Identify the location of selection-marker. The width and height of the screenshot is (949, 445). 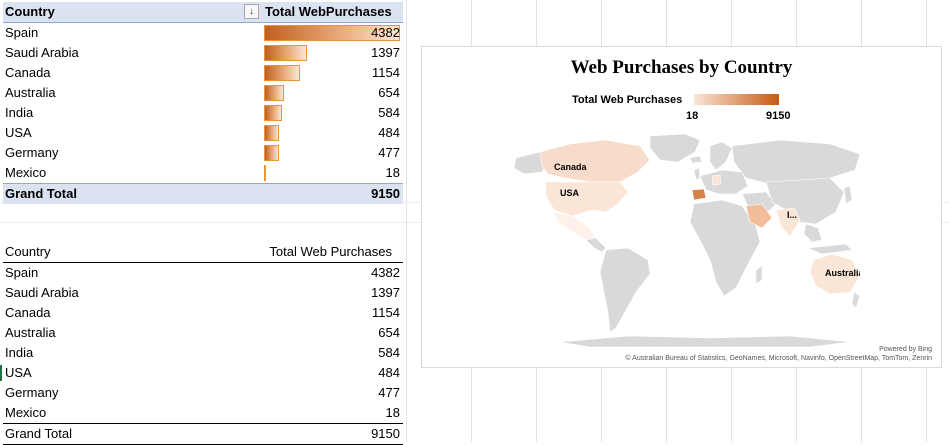
(1, 373).